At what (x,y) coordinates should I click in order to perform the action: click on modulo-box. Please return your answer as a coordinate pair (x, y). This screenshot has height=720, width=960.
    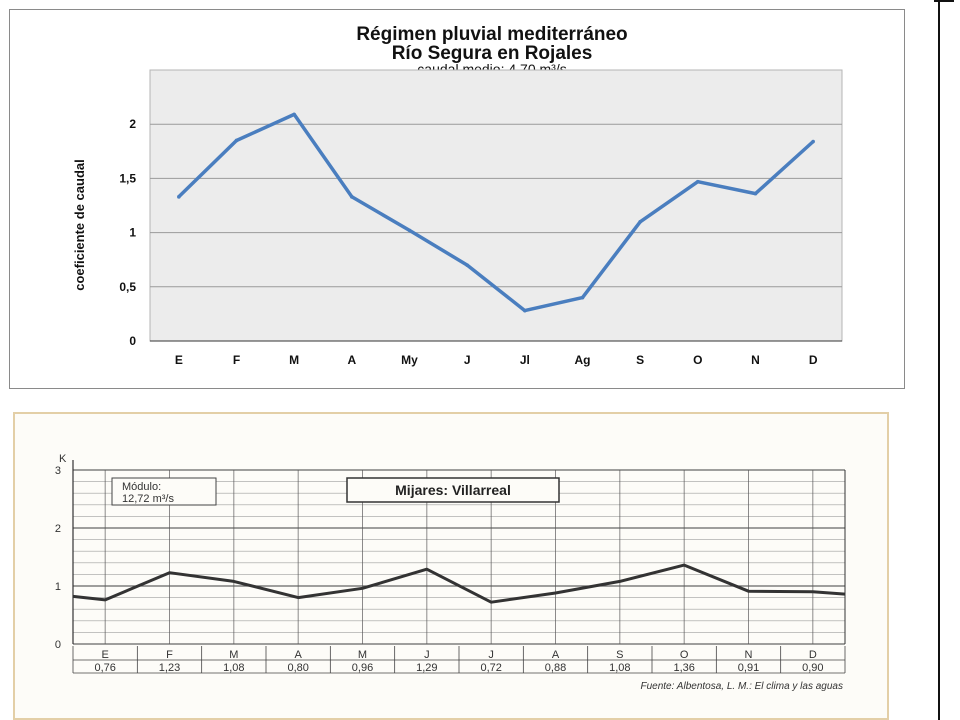
    Looking at the image, I should click on (164, 491).